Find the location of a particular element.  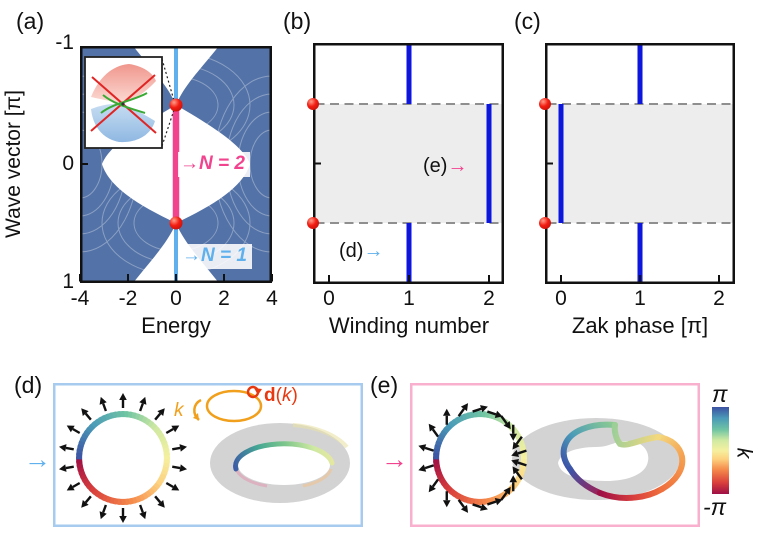

annotation-d-pointer: (d)→ is located at coordinates (361, 251).